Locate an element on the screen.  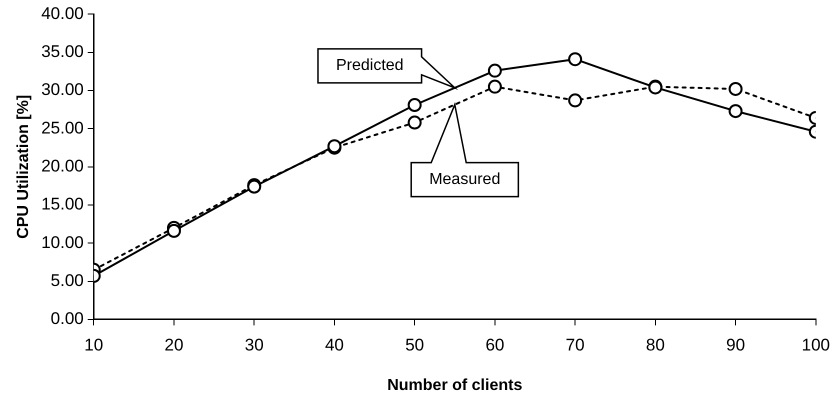
y-tick-label: 0.00 is located at coordinates (67, 318).